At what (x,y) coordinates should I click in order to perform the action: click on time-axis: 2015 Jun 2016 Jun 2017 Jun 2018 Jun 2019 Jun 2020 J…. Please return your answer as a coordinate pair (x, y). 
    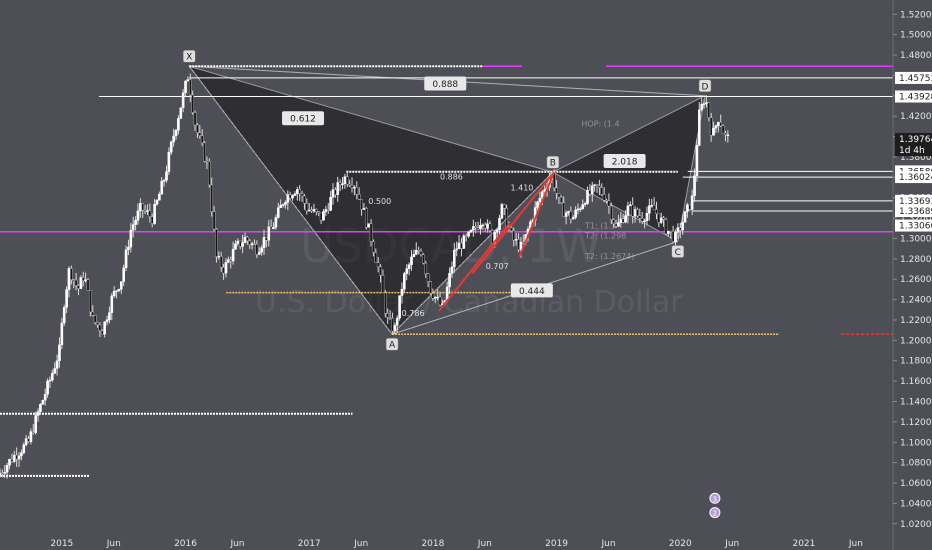
    Looking at the image, I should click on (456, 544).